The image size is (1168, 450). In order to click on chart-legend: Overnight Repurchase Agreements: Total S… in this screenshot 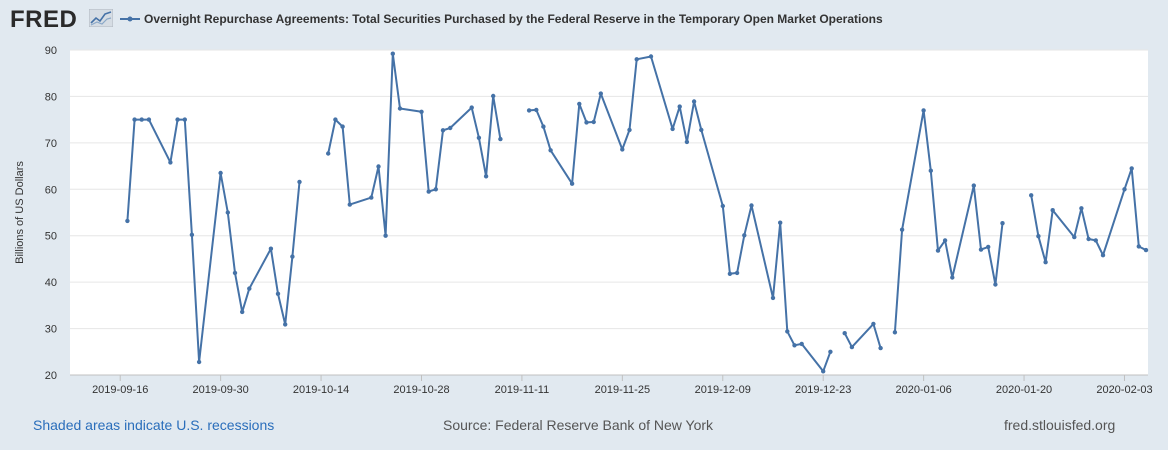, I will do `click(501, 19)`.